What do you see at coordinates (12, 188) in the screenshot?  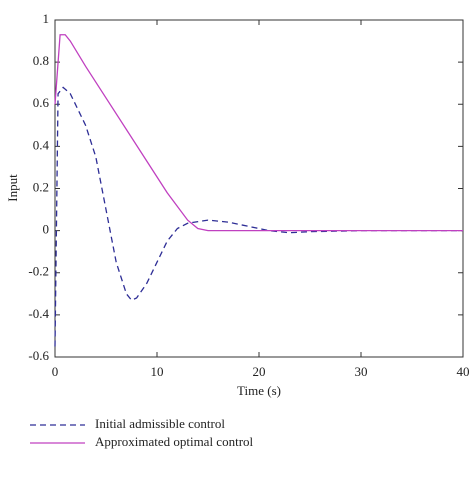 I see `y-axis-label: Input` at bounding box center [12, 188].